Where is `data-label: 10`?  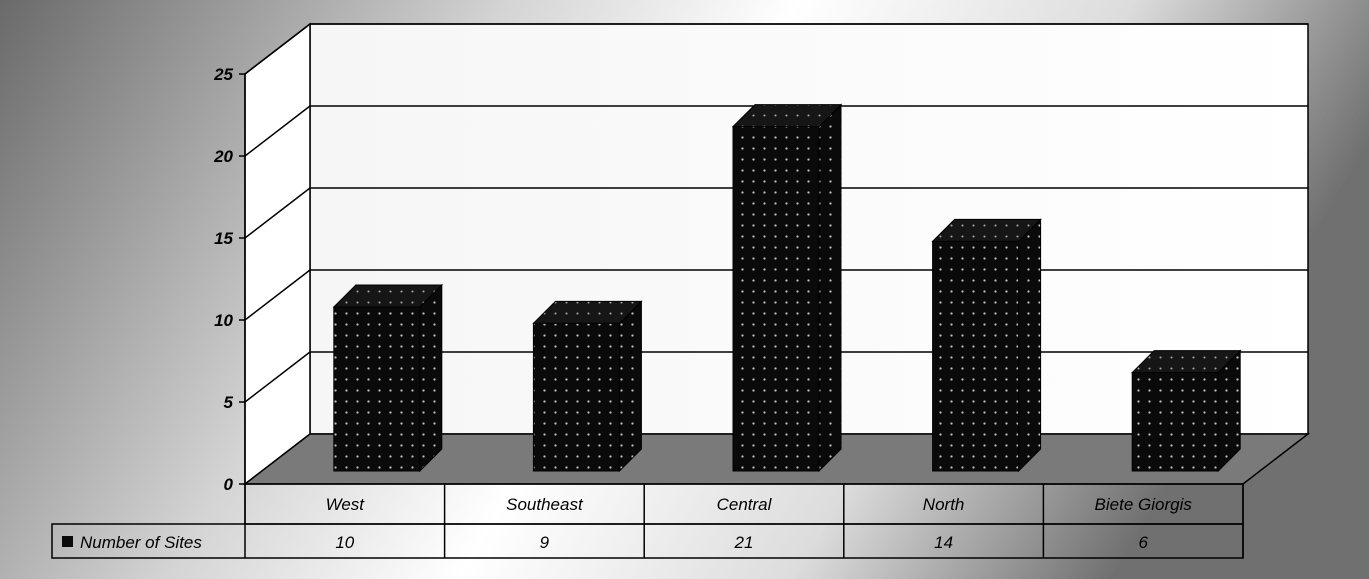 data-label: 10 is located at coordinates (344, 542).